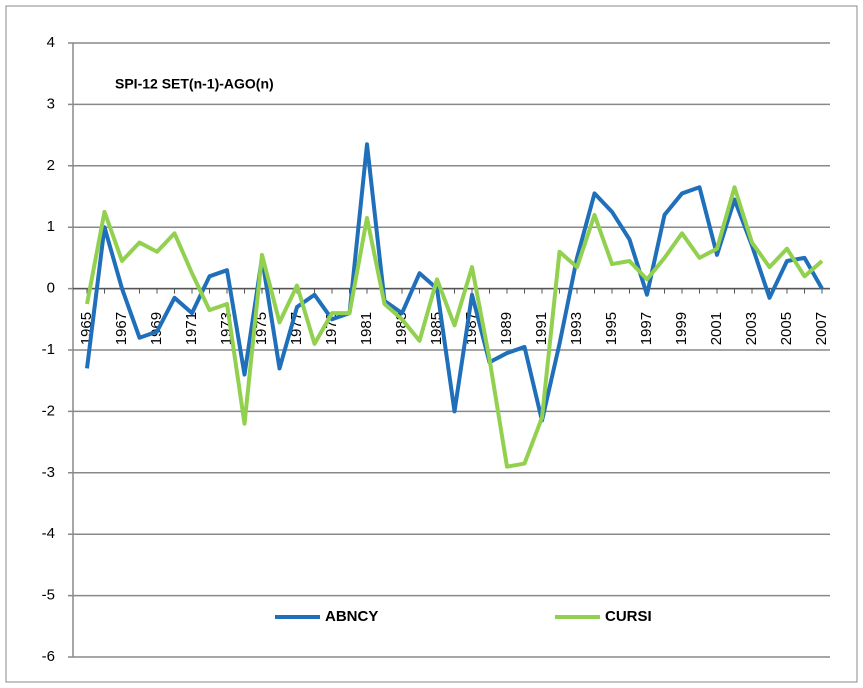 Image resolution: width=863 pixels, height=688 pixels. What do you see at coordinates (48, 472) in the screenshot?
I see `y-tick-label: -3` at bounding box center [48, 472].